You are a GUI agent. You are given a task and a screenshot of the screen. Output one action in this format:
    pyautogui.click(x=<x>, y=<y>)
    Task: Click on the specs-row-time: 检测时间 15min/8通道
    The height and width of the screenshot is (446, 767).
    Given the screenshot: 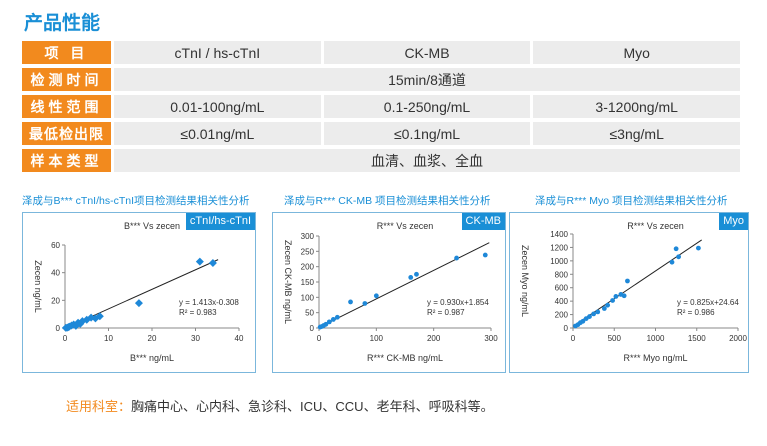 What is the action you would take?
    pyautogui.click(x=381, y=79)
    